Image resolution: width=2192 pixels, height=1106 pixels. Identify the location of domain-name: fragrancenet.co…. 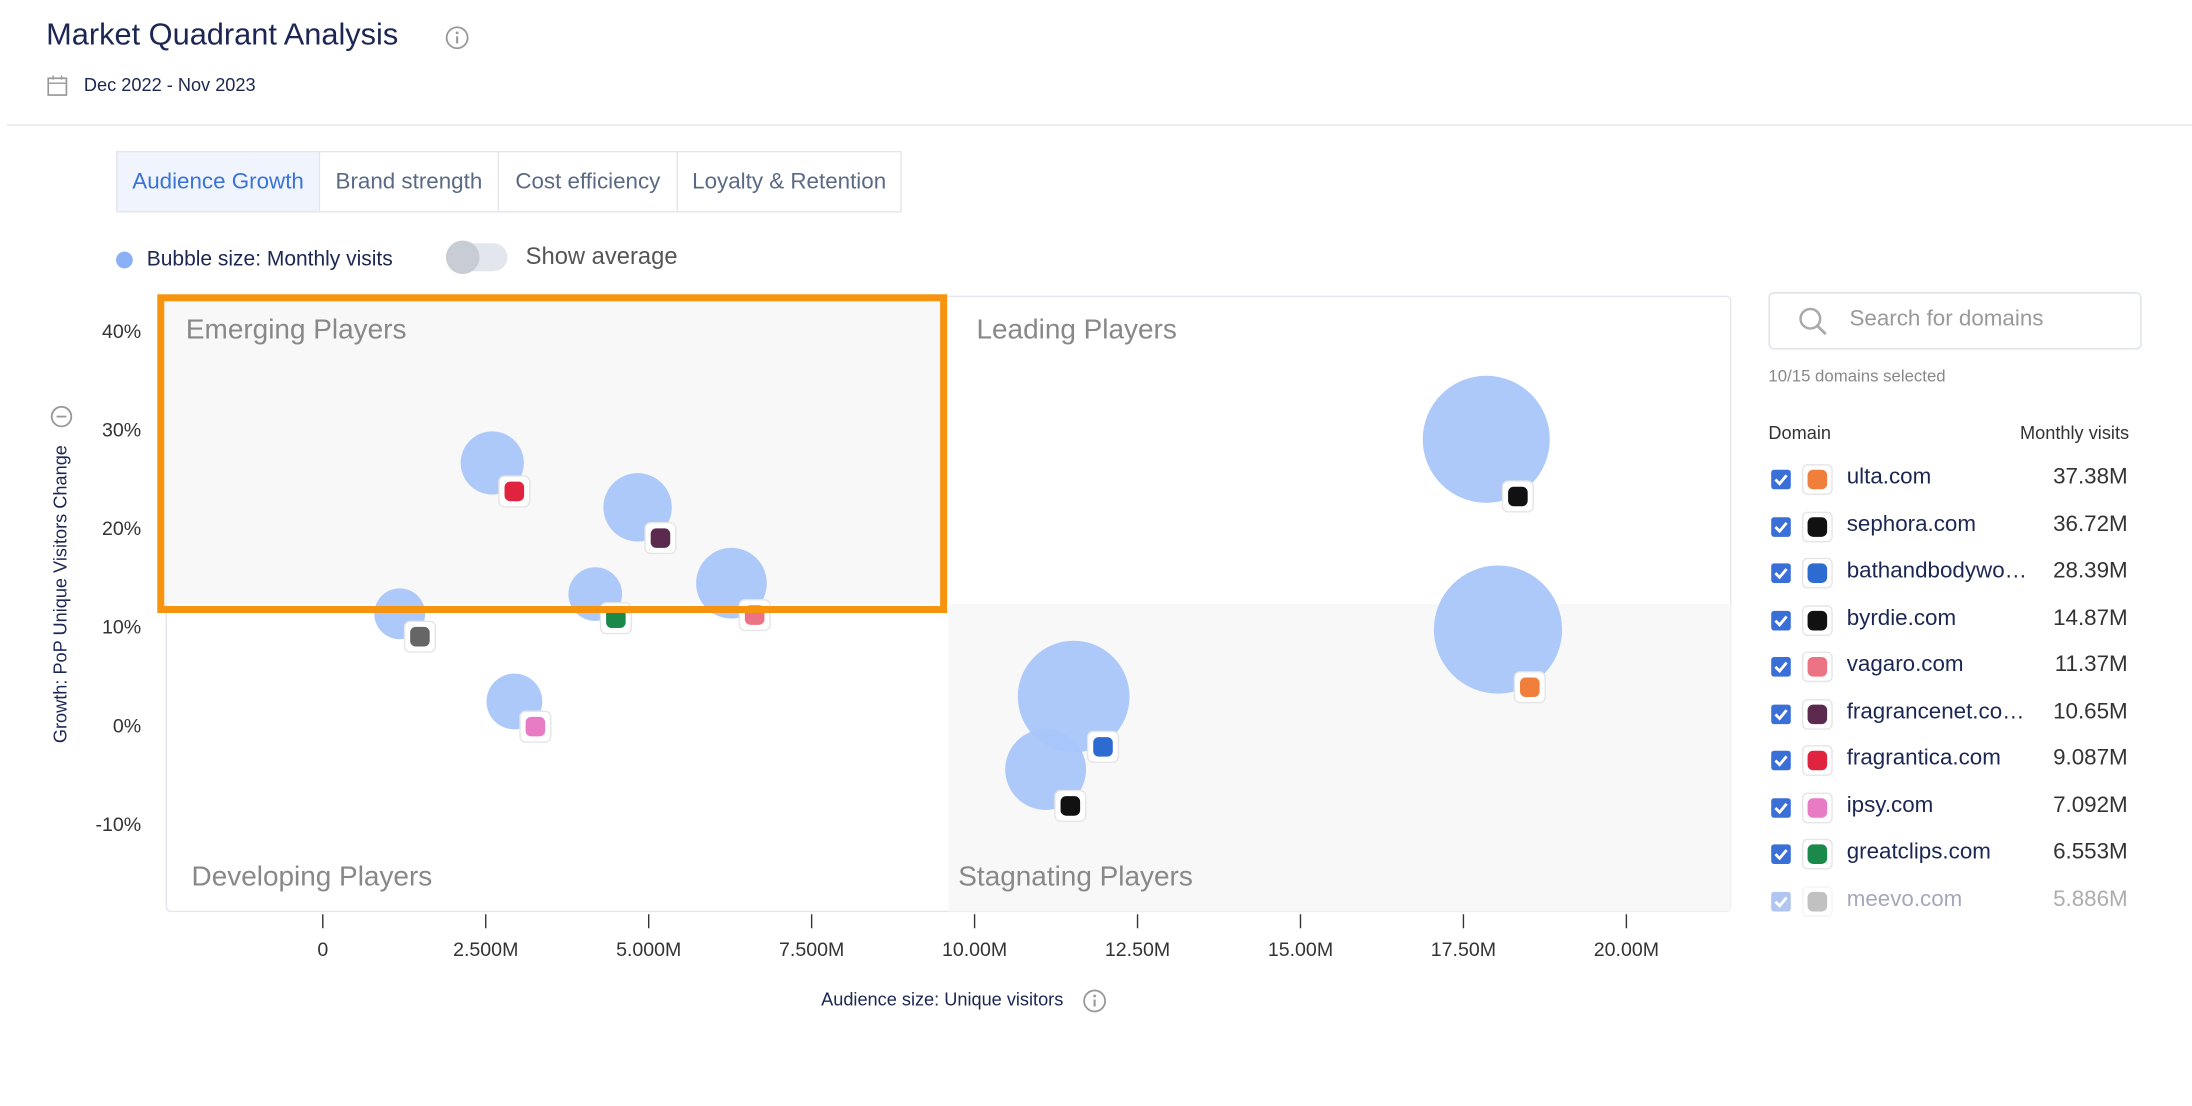
(1935, 711).